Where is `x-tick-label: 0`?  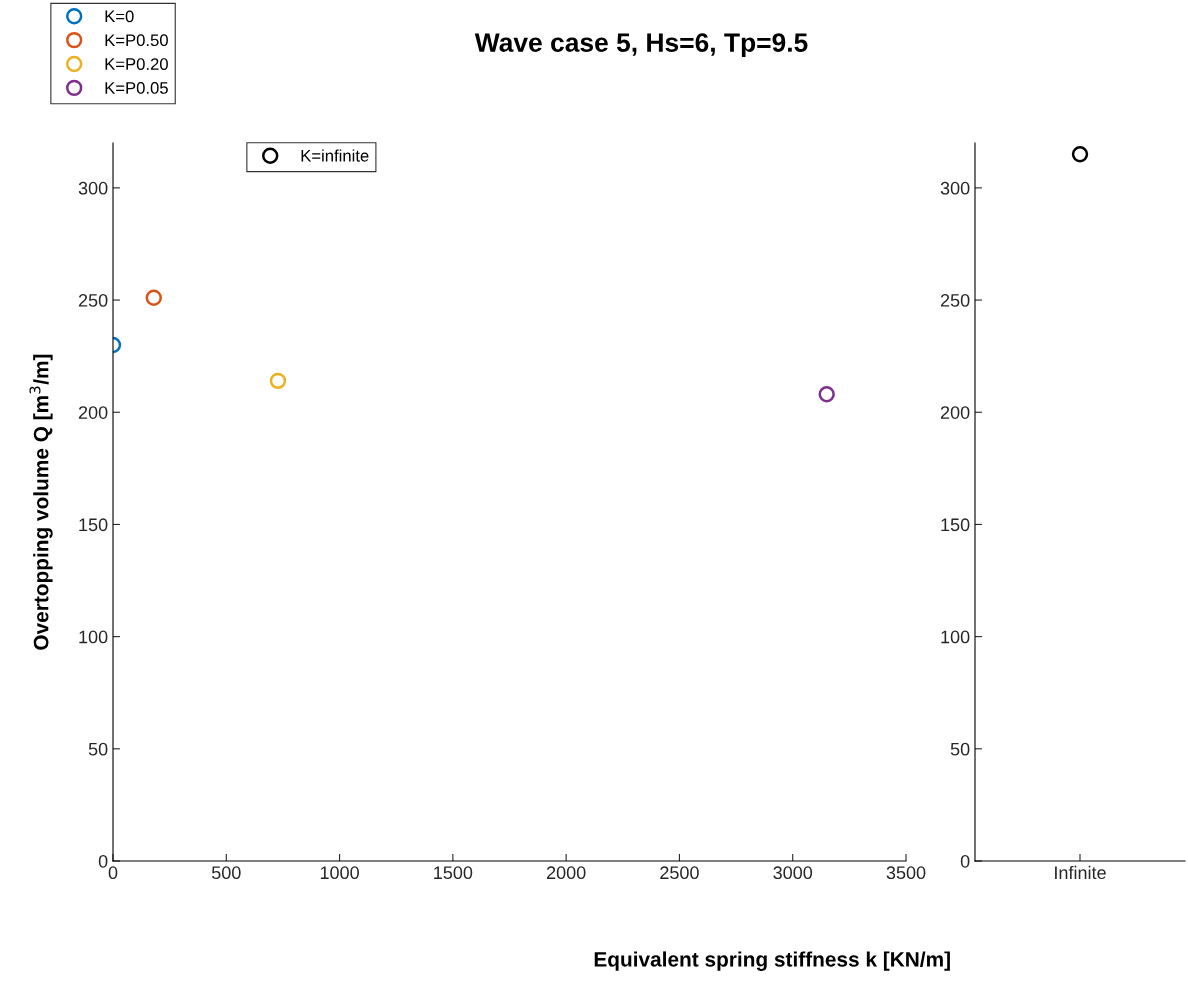
x-tick-label: 0 is located at coordinates (113, 873).